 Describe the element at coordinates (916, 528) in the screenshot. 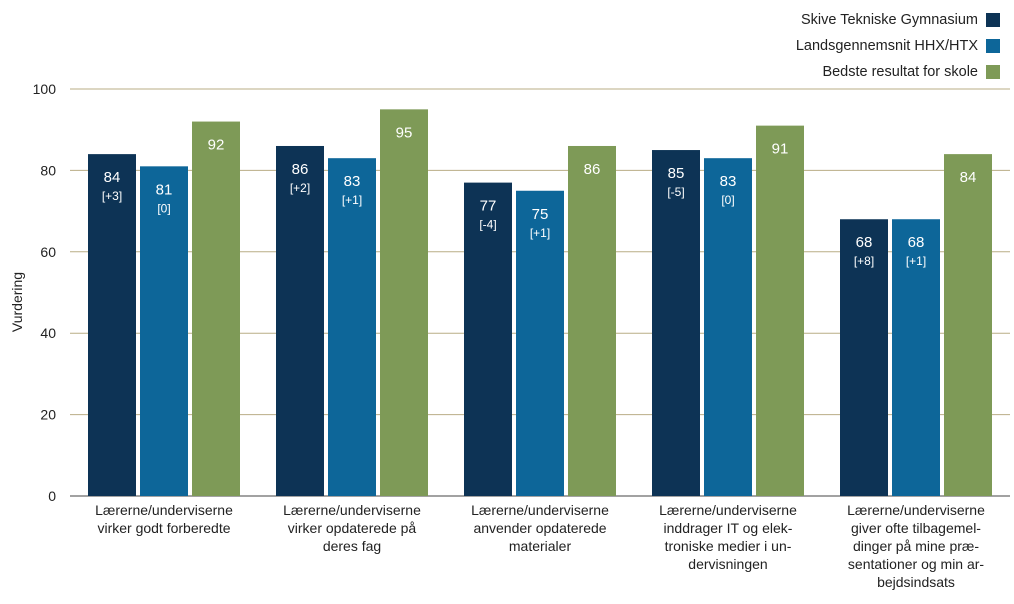

I see `category-label-line: giver ofte tilbagemel-` at that location.